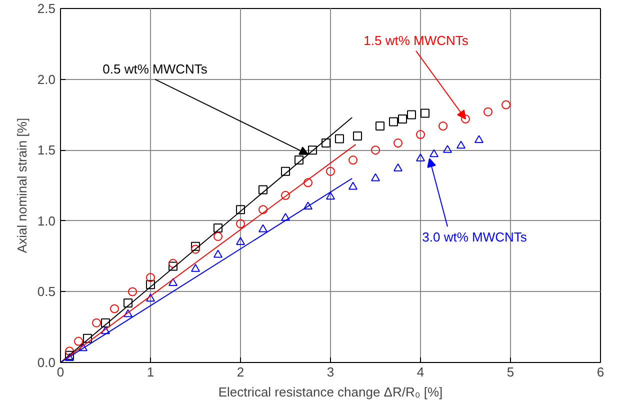 This screenshot has width=618, height=417. What do you see at coordinates (46, 362) in the screenshot?
I see `y-tick-label: 0.0` at bounding box center [46, 362].